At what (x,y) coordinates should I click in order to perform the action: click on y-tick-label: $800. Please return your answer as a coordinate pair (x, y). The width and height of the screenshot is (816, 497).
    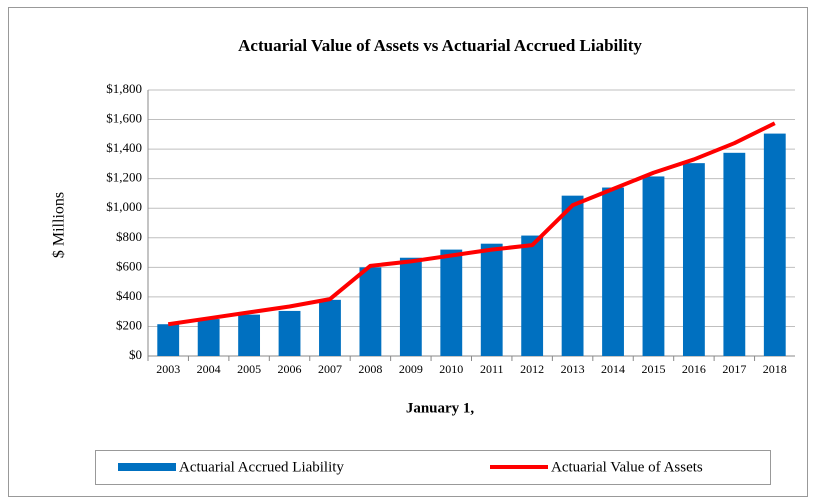
    Looking at the image, I should click on (129, 236).